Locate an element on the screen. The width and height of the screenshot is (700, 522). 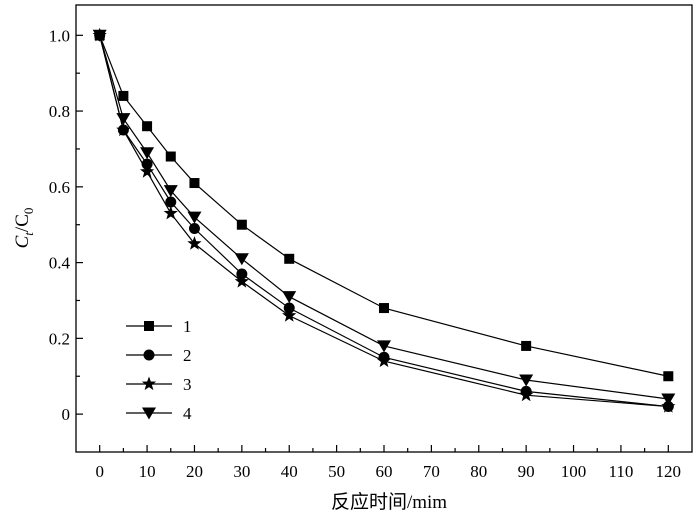
y-axis-title-main: C is located at coordinates (22, 241).